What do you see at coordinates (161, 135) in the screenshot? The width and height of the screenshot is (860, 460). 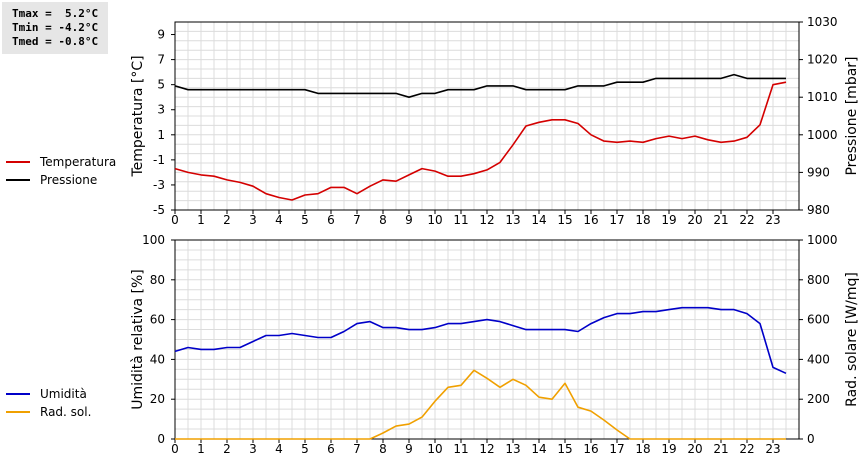 I see `y-tick-label: 1` at bounding box center [161, 135].